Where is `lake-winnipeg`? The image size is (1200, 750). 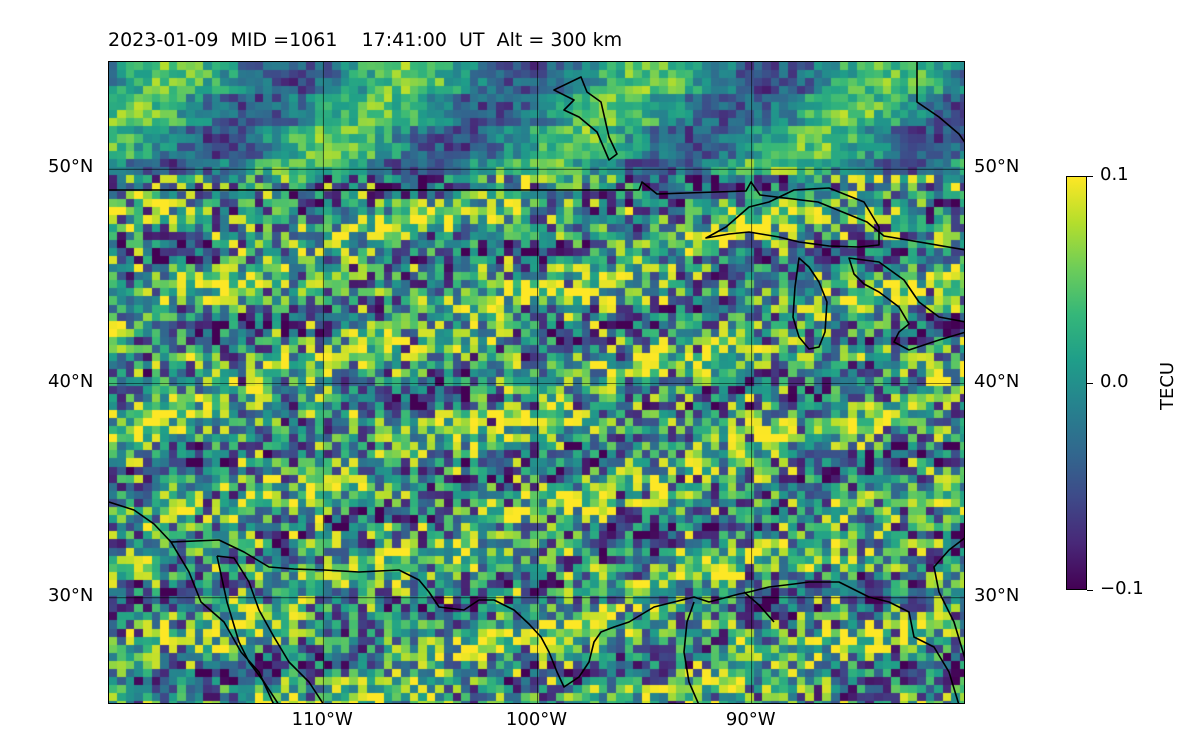 lake-winnipeg is located at coordinates (585, 118).